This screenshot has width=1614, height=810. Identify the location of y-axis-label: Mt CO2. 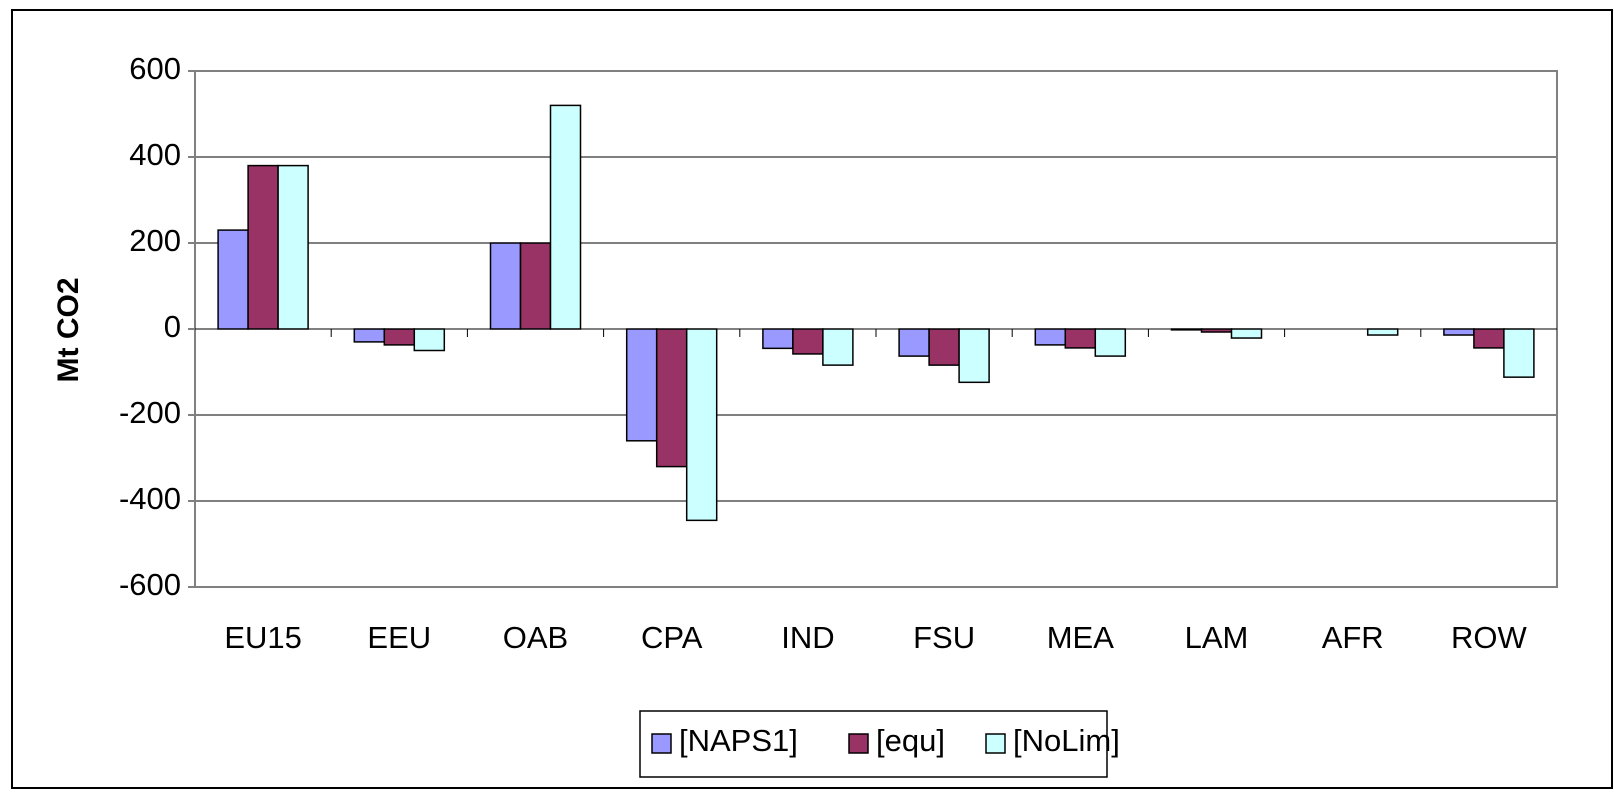
(68, 330).